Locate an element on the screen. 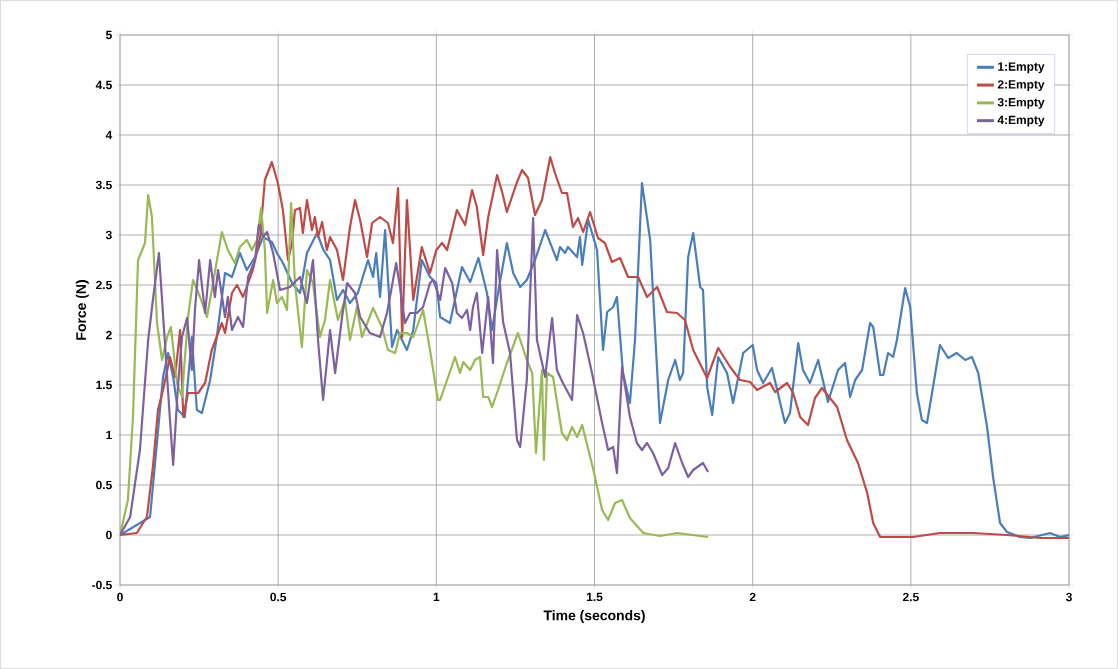  x-tick-label: 2.5 is located at coordinates (910, 597).